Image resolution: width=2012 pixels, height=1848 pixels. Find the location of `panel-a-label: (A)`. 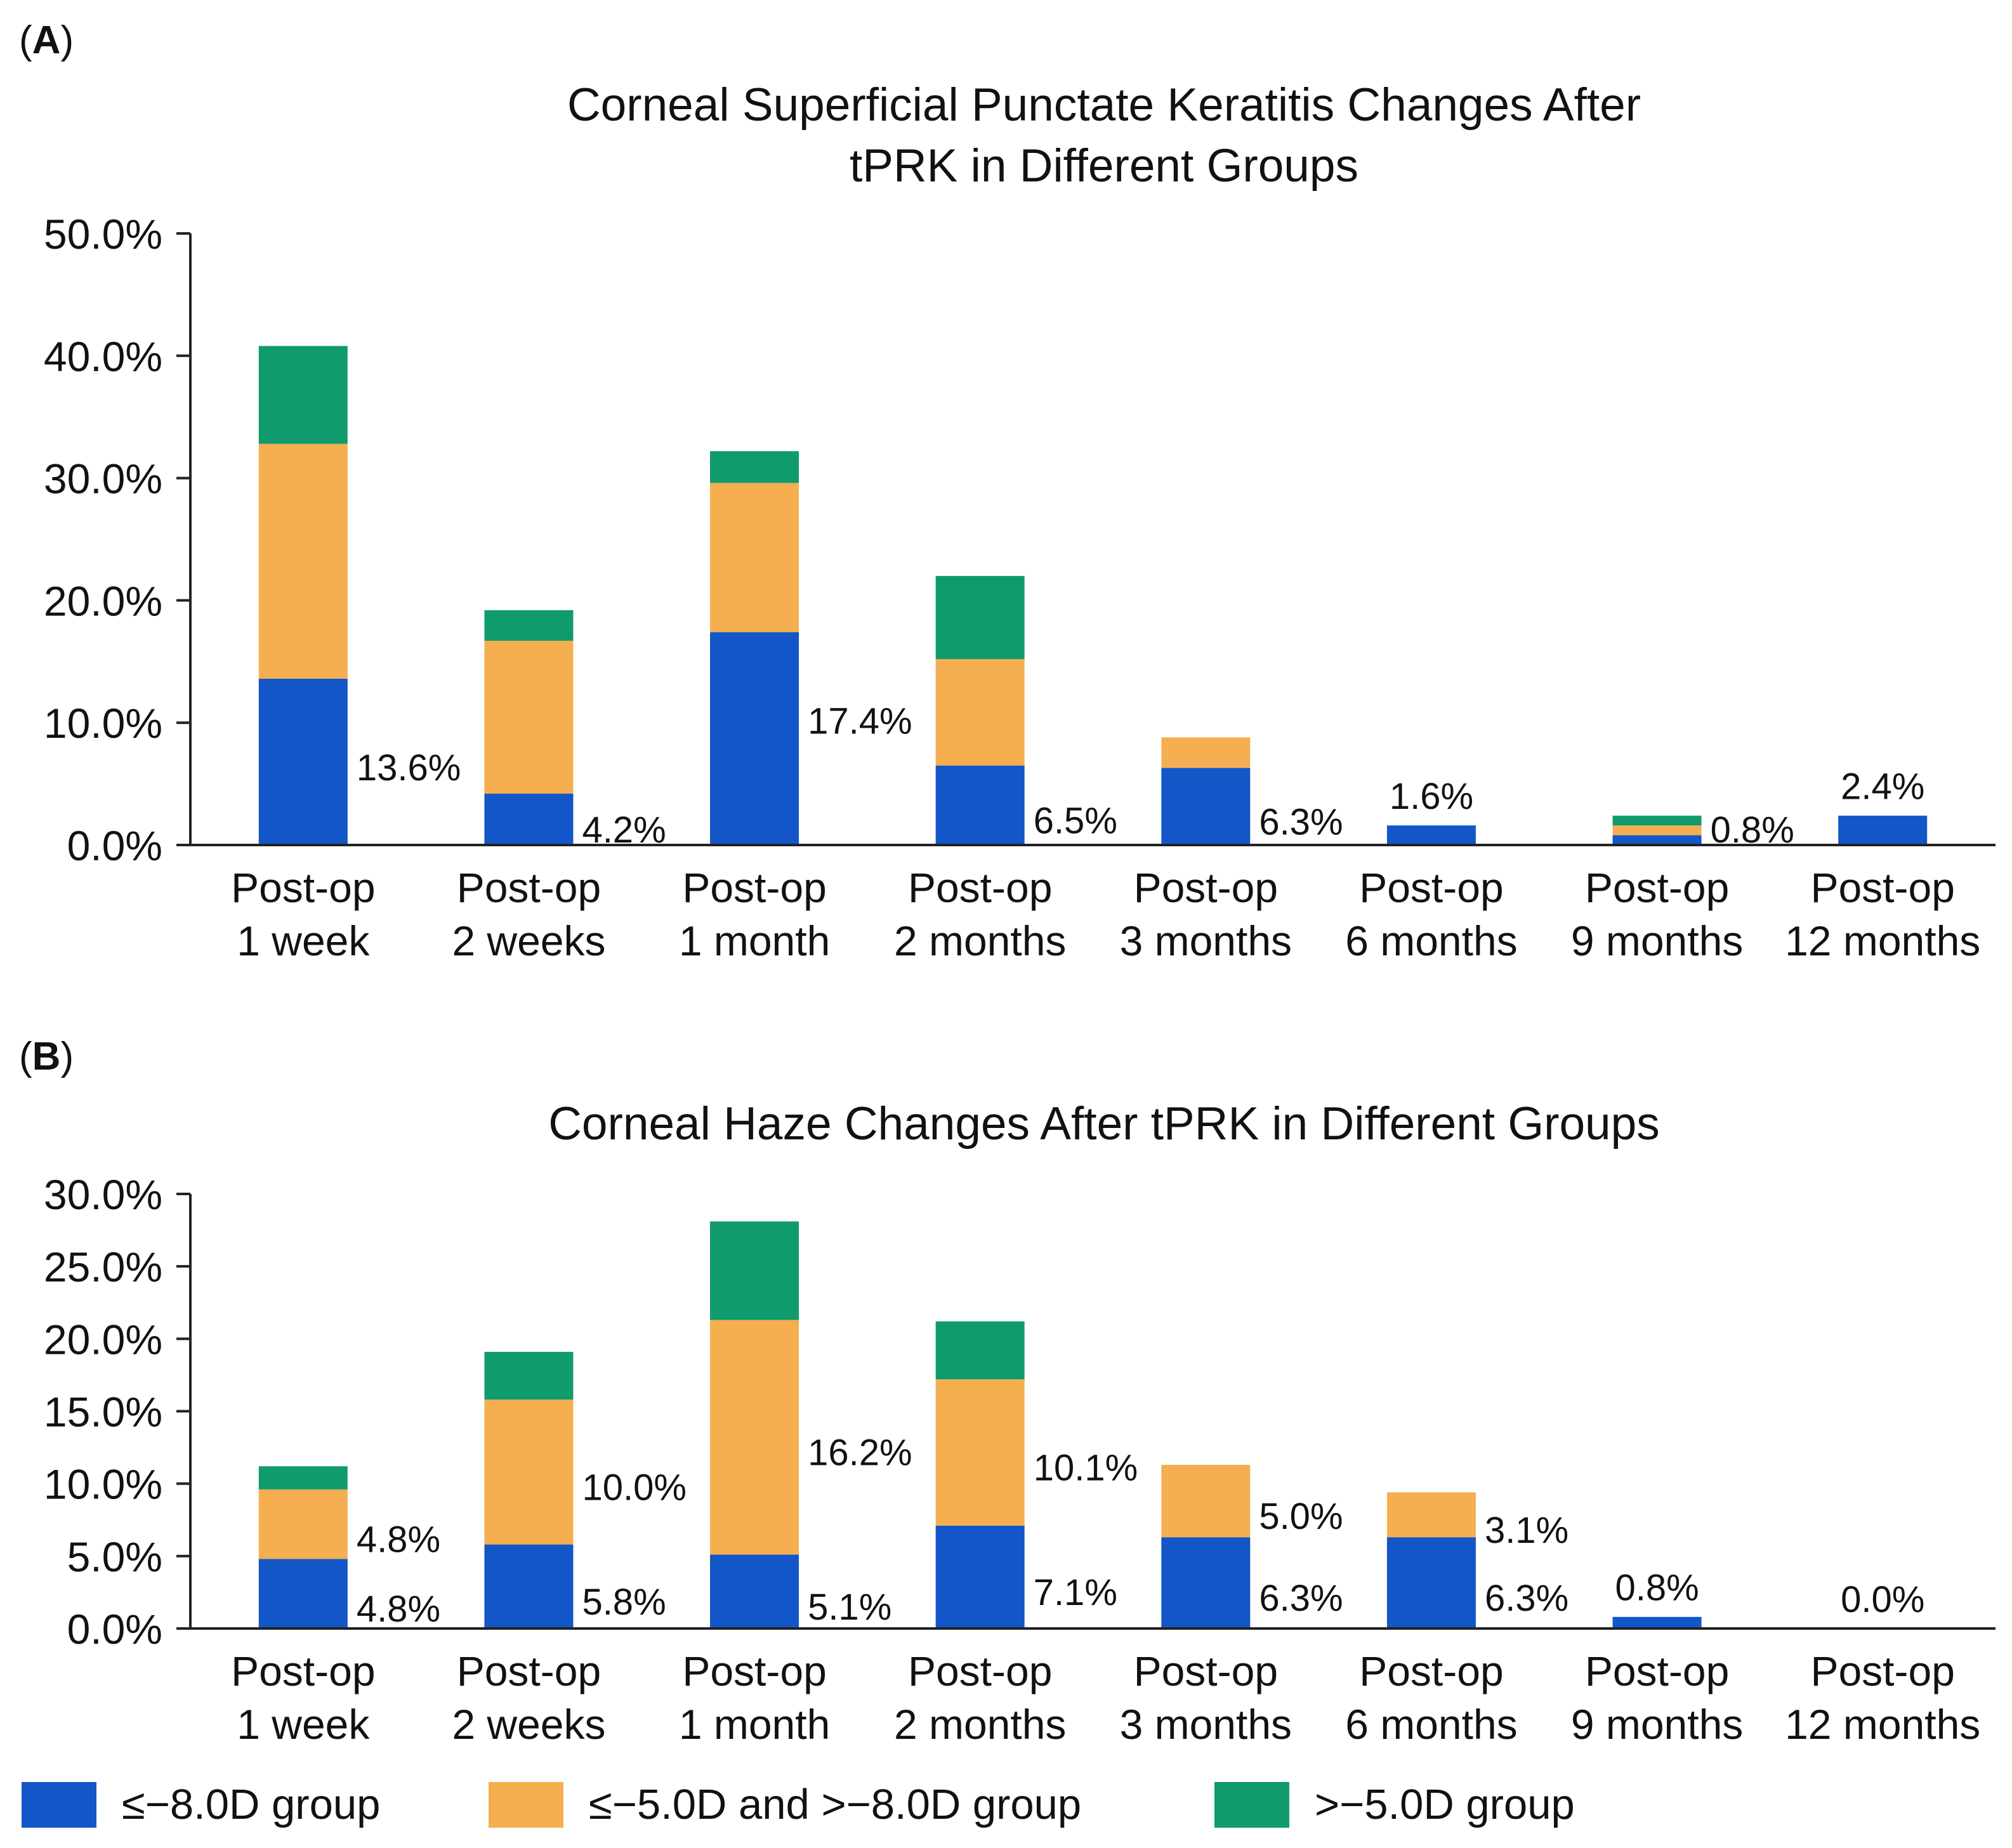

panel-a-label: (A) is located at coordinates (46, 40).